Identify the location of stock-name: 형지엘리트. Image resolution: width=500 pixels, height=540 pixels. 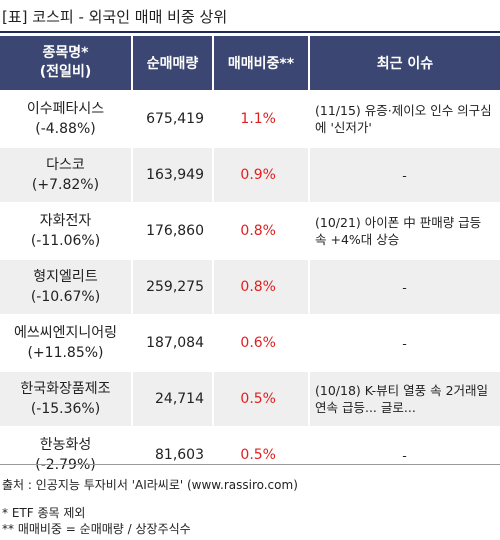
(65, 277).